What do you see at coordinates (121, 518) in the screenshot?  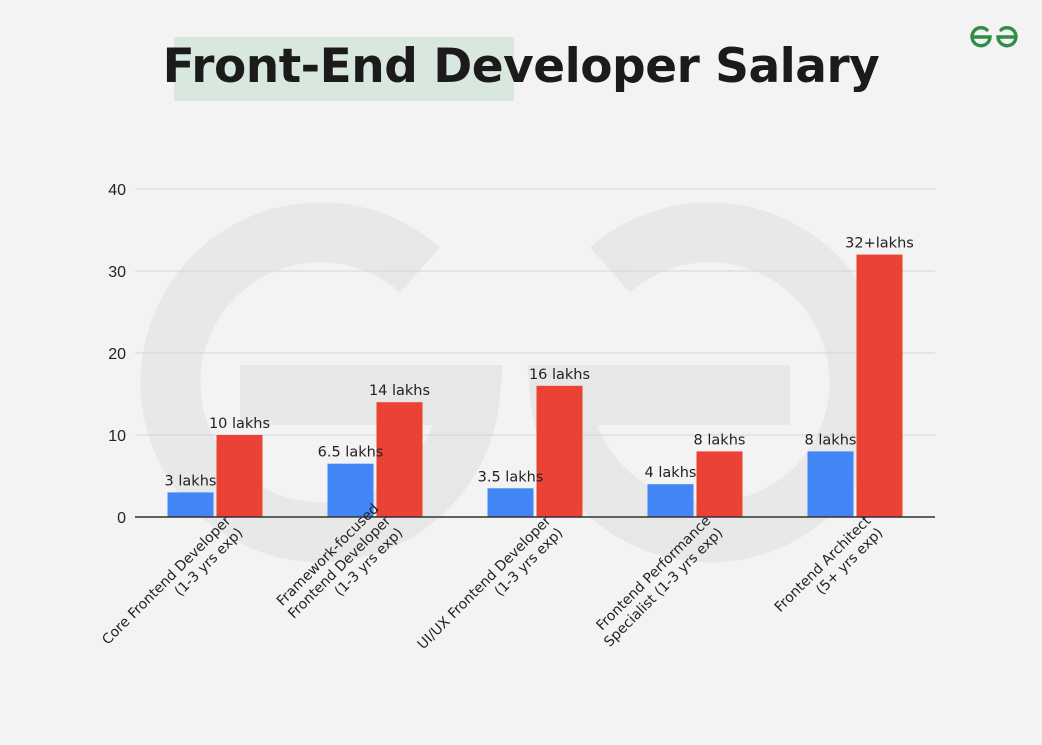 I see `y-tick-label: 0` at bounding box center [121, 518].